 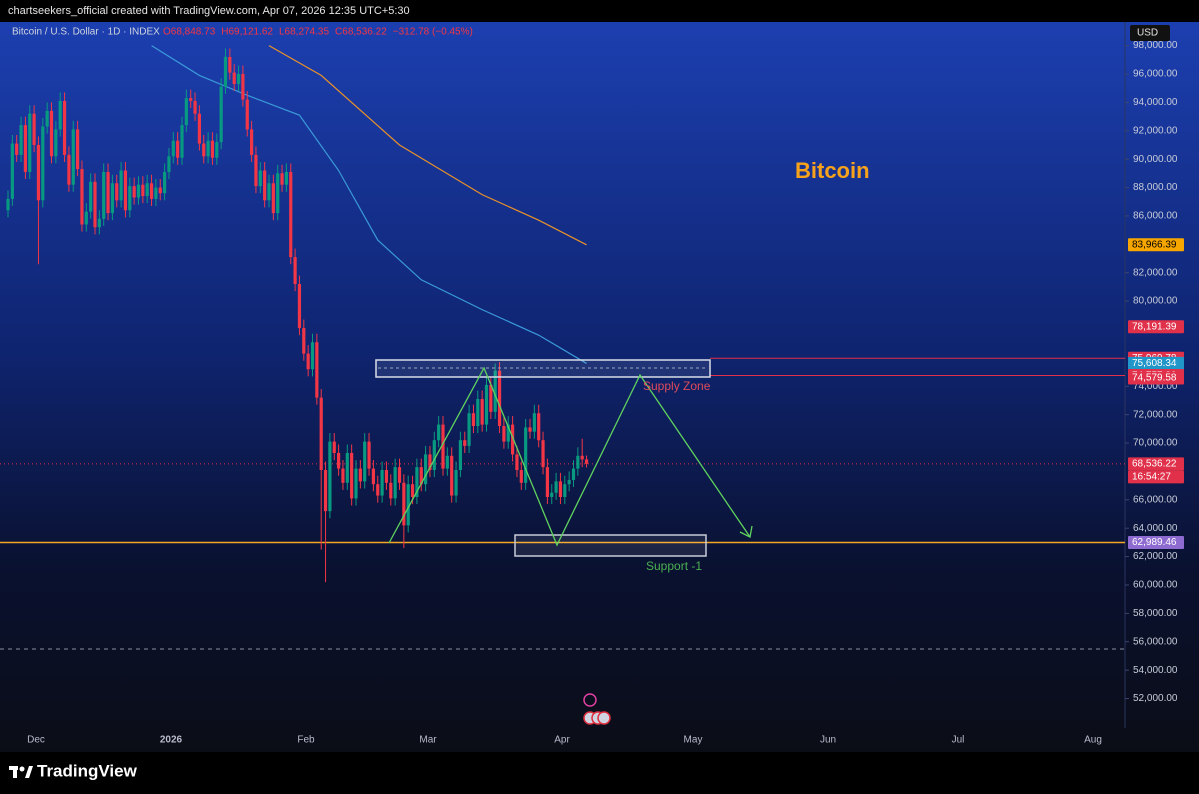 What do you see at coordinates (1155, 670) in the screenshot?
I see `y-tick-label: 54,000.00` at bounding box center [1155, 670].